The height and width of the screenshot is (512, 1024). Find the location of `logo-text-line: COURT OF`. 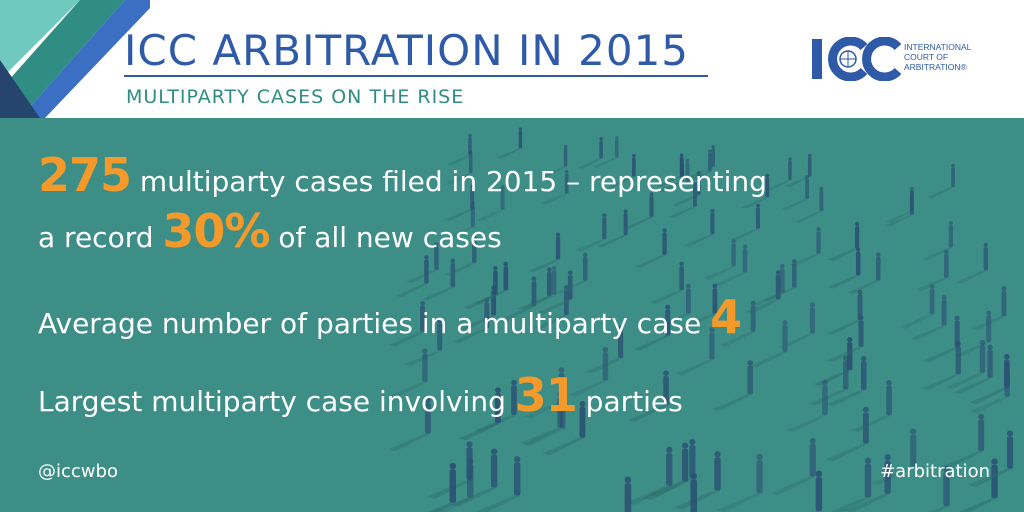

logo-text-line: COURT OF is located at coordinates (926, 57).